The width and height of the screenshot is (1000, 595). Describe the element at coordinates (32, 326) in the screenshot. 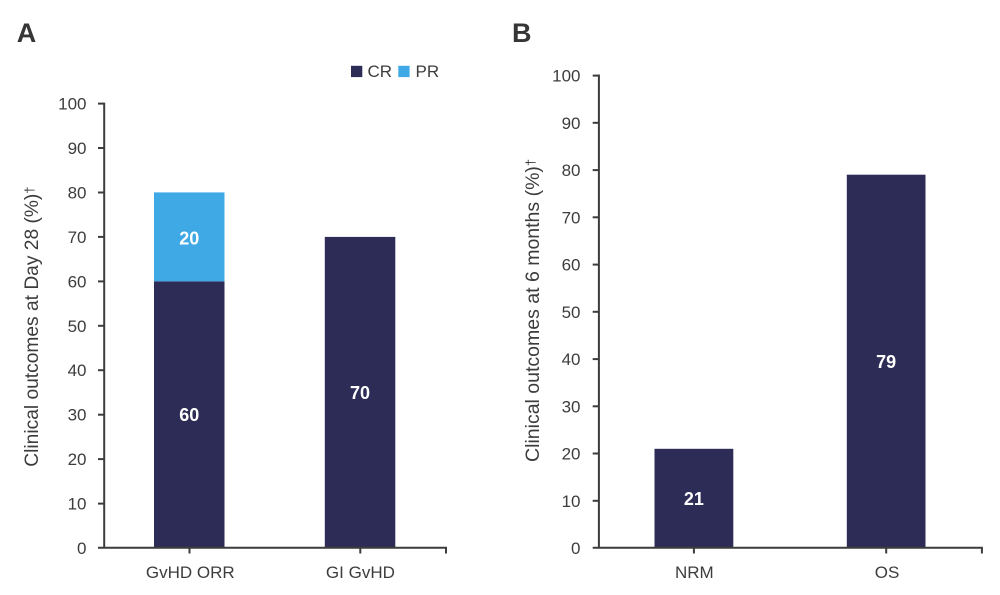

I see `svg-text:Clinical outcomes at Day 28 (%: Clinical outcomes at Day 28 (%)†` at that location.